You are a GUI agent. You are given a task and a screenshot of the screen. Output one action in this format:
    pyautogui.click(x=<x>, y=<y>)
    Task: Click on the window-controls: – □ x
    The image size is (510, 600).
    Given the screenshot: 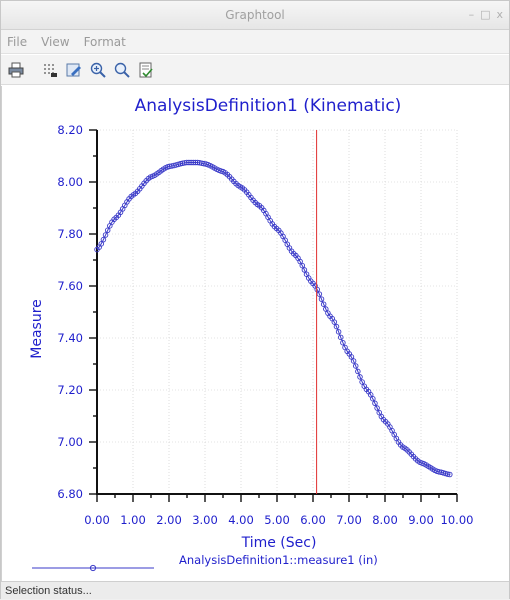 What is the action you would take?
    pyautogui.click(x=486, y=15)
    